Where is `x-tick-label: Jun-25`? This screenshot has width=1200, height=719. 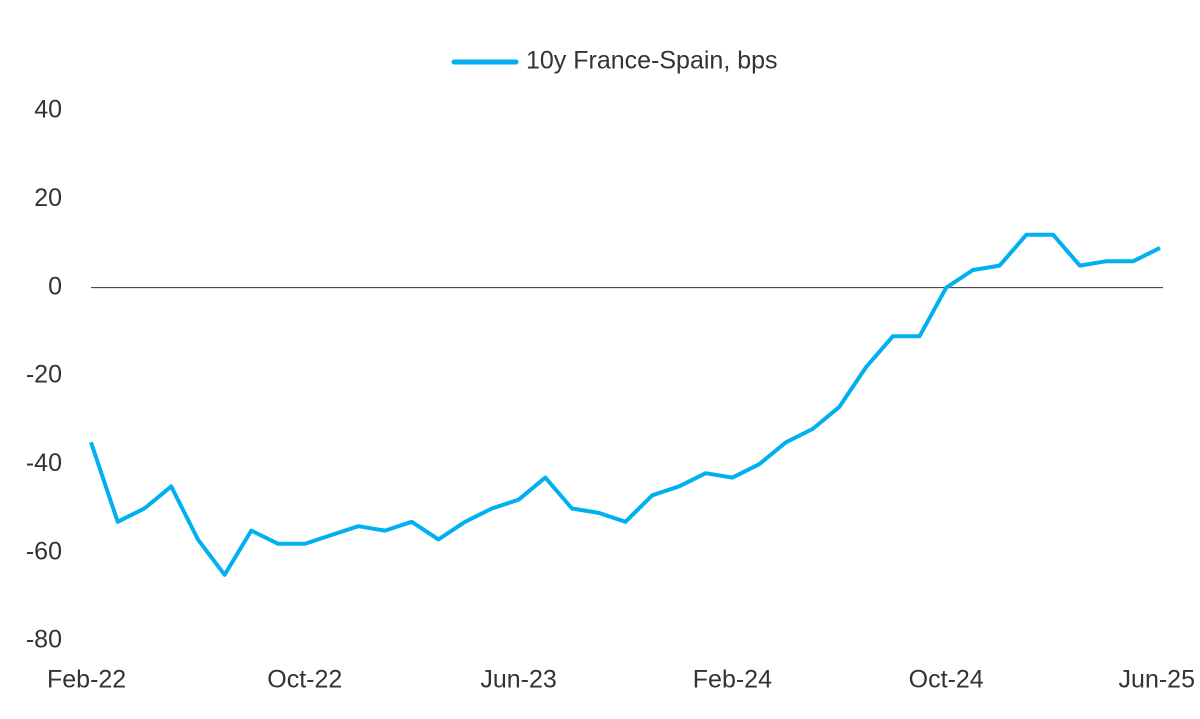 x-tick-label: Jun-25 is located at coordinates (1157, 680).